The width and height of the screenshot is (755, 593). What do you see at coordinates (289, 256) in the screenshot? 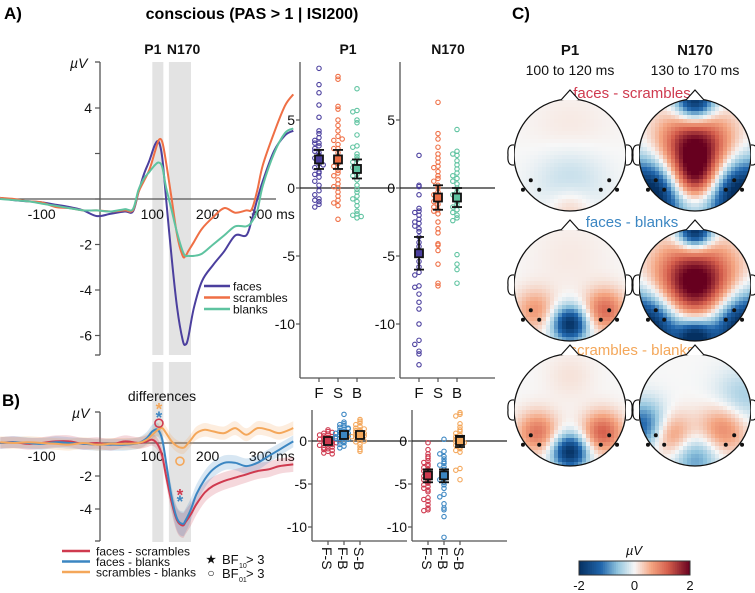
I see `y-tick-label: -5` at bounding box center [289, 256].